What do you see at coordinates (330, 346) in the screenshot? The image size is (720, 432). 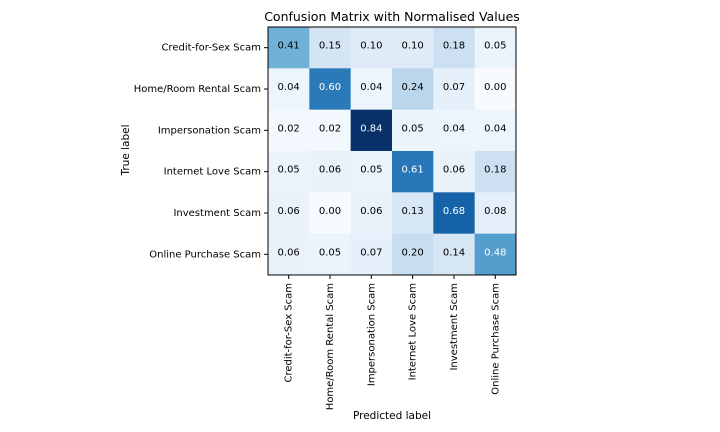 I see `x-tick-label: Home/Room Rental Scam` at bounding box center [330, 346].